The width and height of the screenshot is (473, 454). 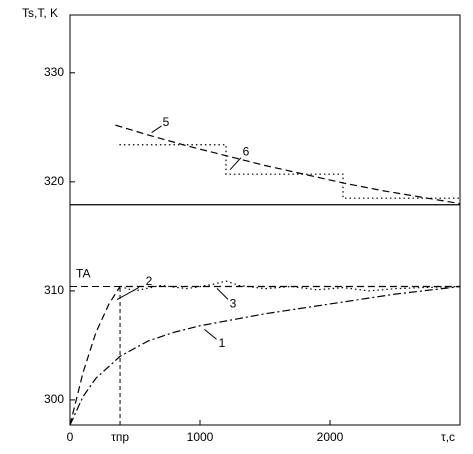 I want to click on y-axis-label: Ts,T, K, so click(x=40, y=13).